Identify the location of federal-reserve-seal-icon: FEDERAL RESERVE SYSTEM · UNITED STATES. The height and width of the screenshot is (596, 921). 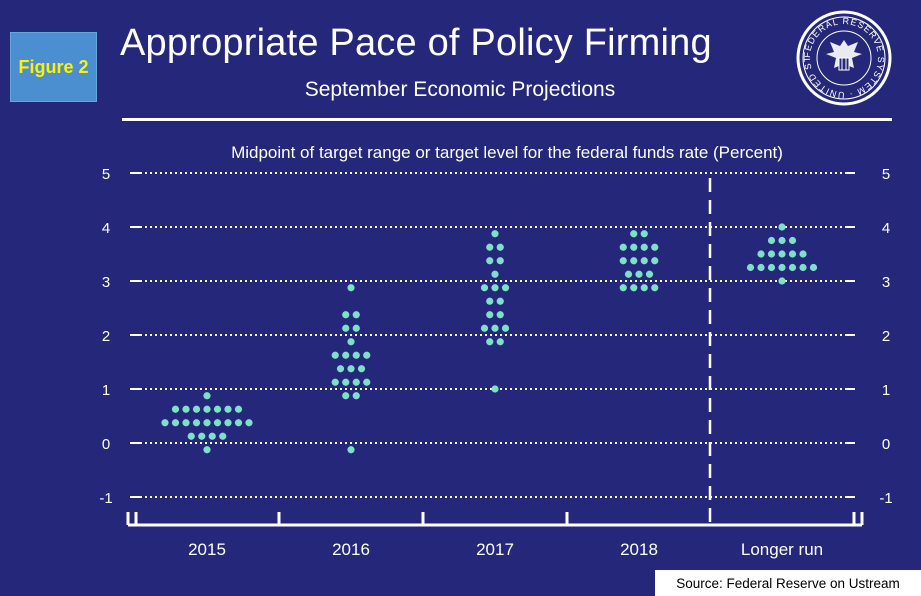
(843, 57).